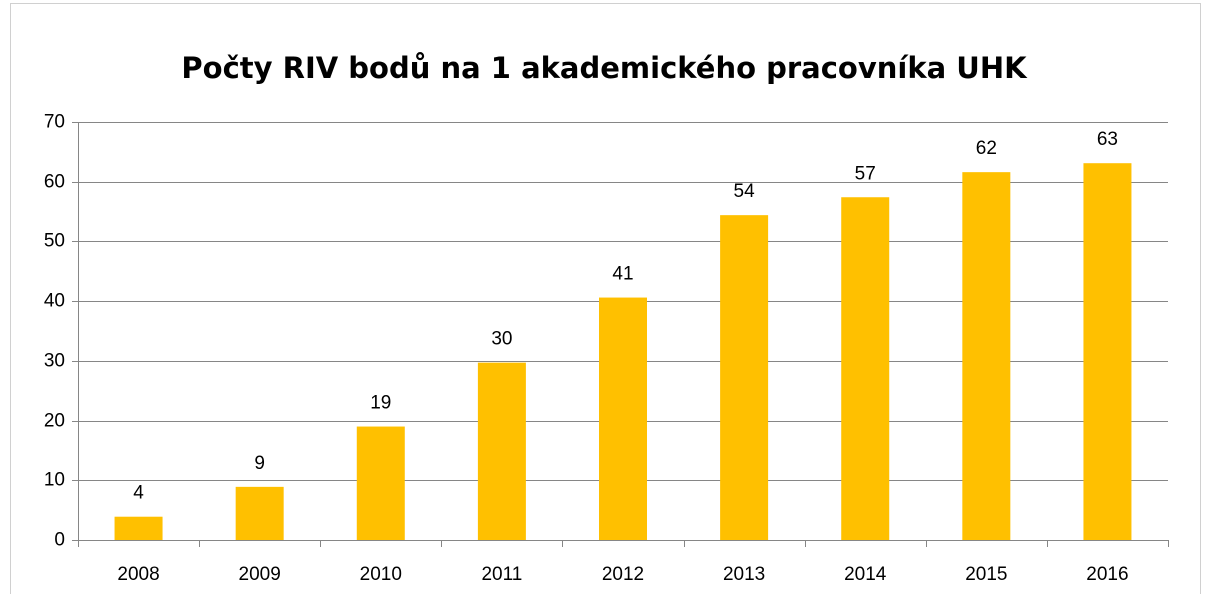 This screenshot has height=594, width=1208. What do you see at coordinates (59, 540) in the screenshot?
I see `y-tick-label: 0` at bounding box center [59, 540].